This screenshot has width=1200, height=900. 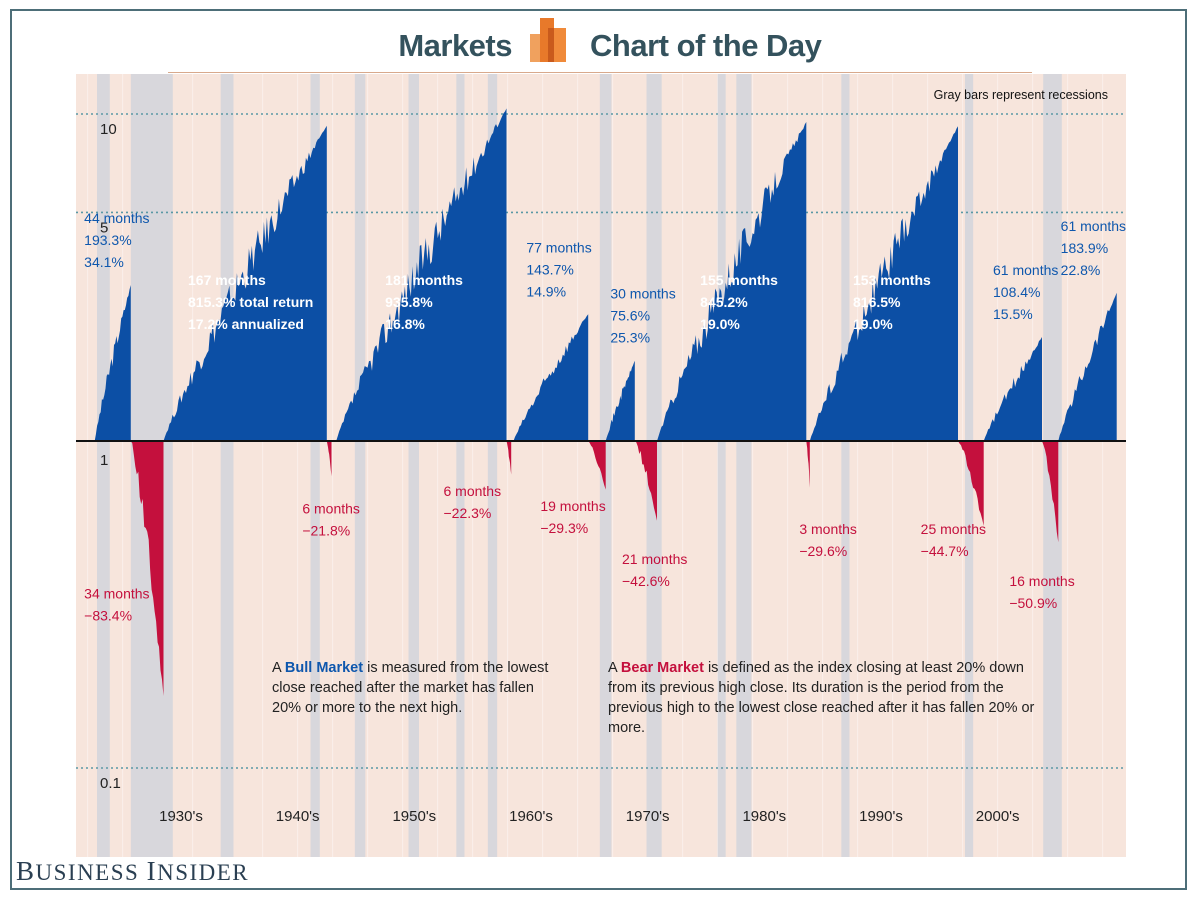 I want to click on bear-market-label: −42.6%, so click(x=646, y=581).